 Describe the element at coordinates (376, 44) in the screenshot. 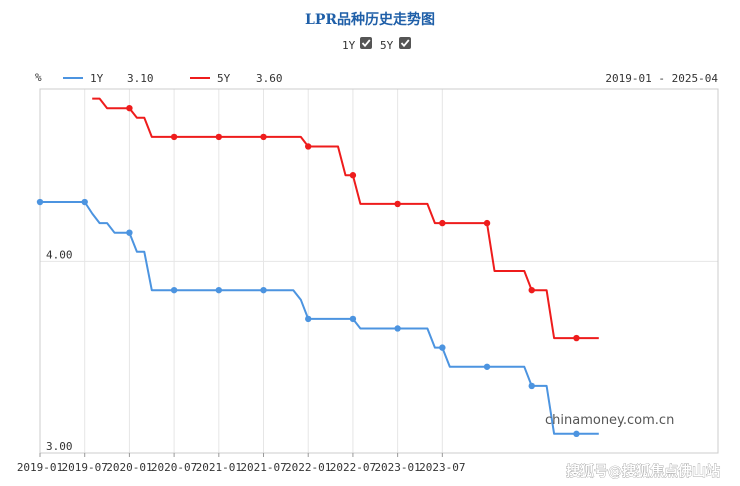

I see `series-toggles: 1Y 5Y` at that location.